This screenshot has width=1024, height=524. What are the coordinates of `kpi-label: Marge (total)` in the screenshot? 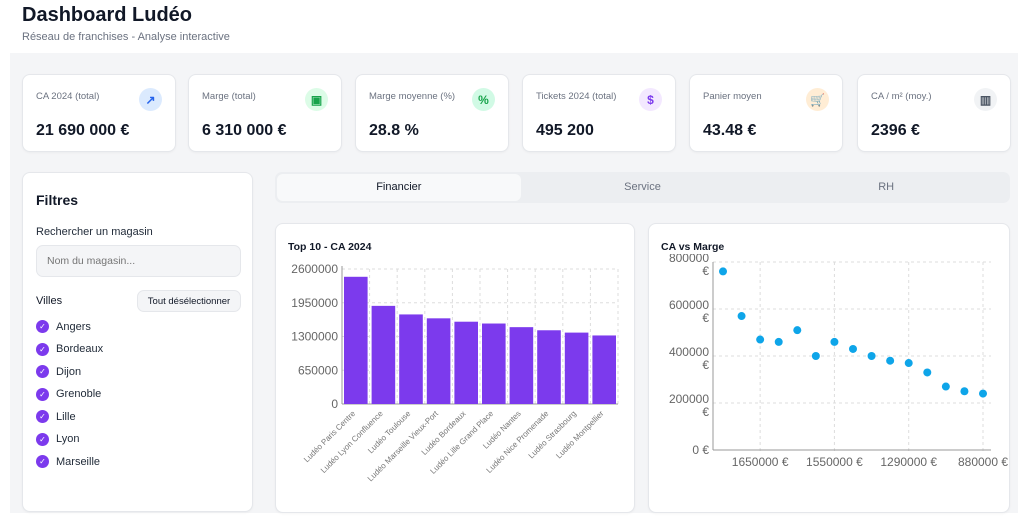 It's located at (229, 96).